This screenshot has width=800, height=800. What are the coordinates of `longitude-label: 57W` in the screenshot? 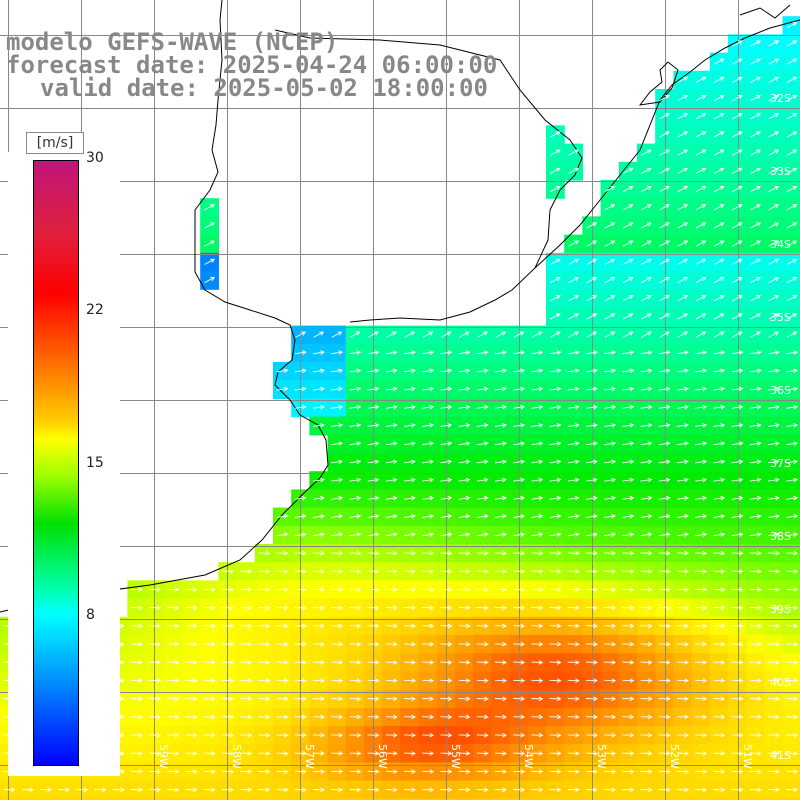 It's located at (309, 756).